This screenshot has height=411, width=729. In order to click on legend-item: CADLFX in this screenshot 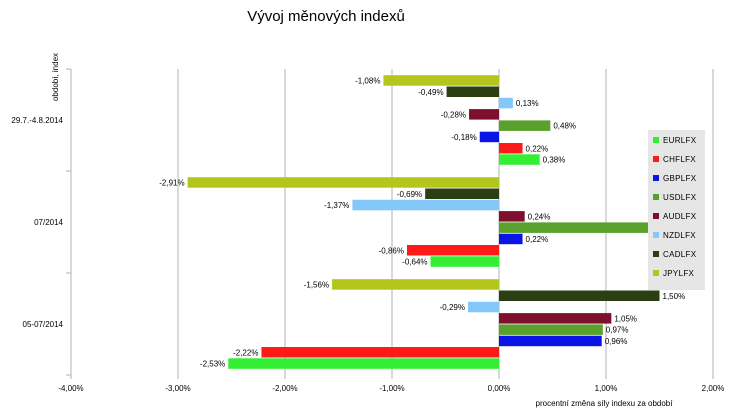, I will do `click(680, 254)`.